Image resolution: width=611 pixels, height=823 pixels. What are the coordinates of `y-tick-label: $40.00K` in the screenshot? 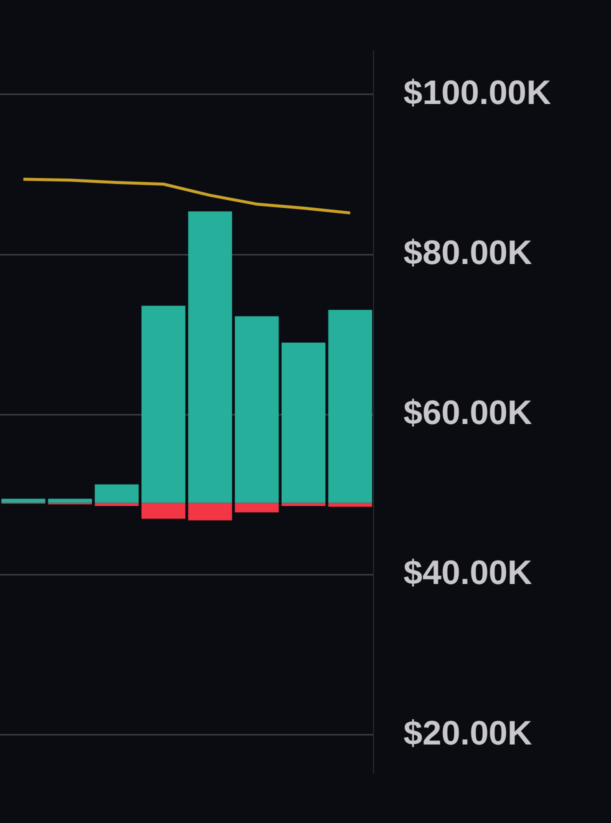 It's located at (468, 573).